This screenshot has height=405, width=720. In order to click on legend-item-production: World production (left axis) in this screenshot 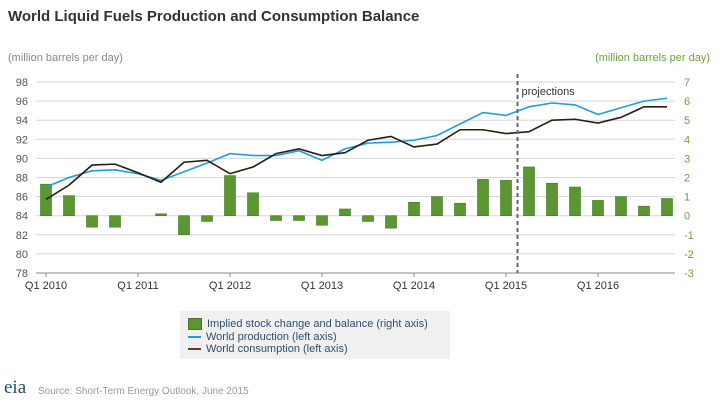, I will do `click(262, 336)`.